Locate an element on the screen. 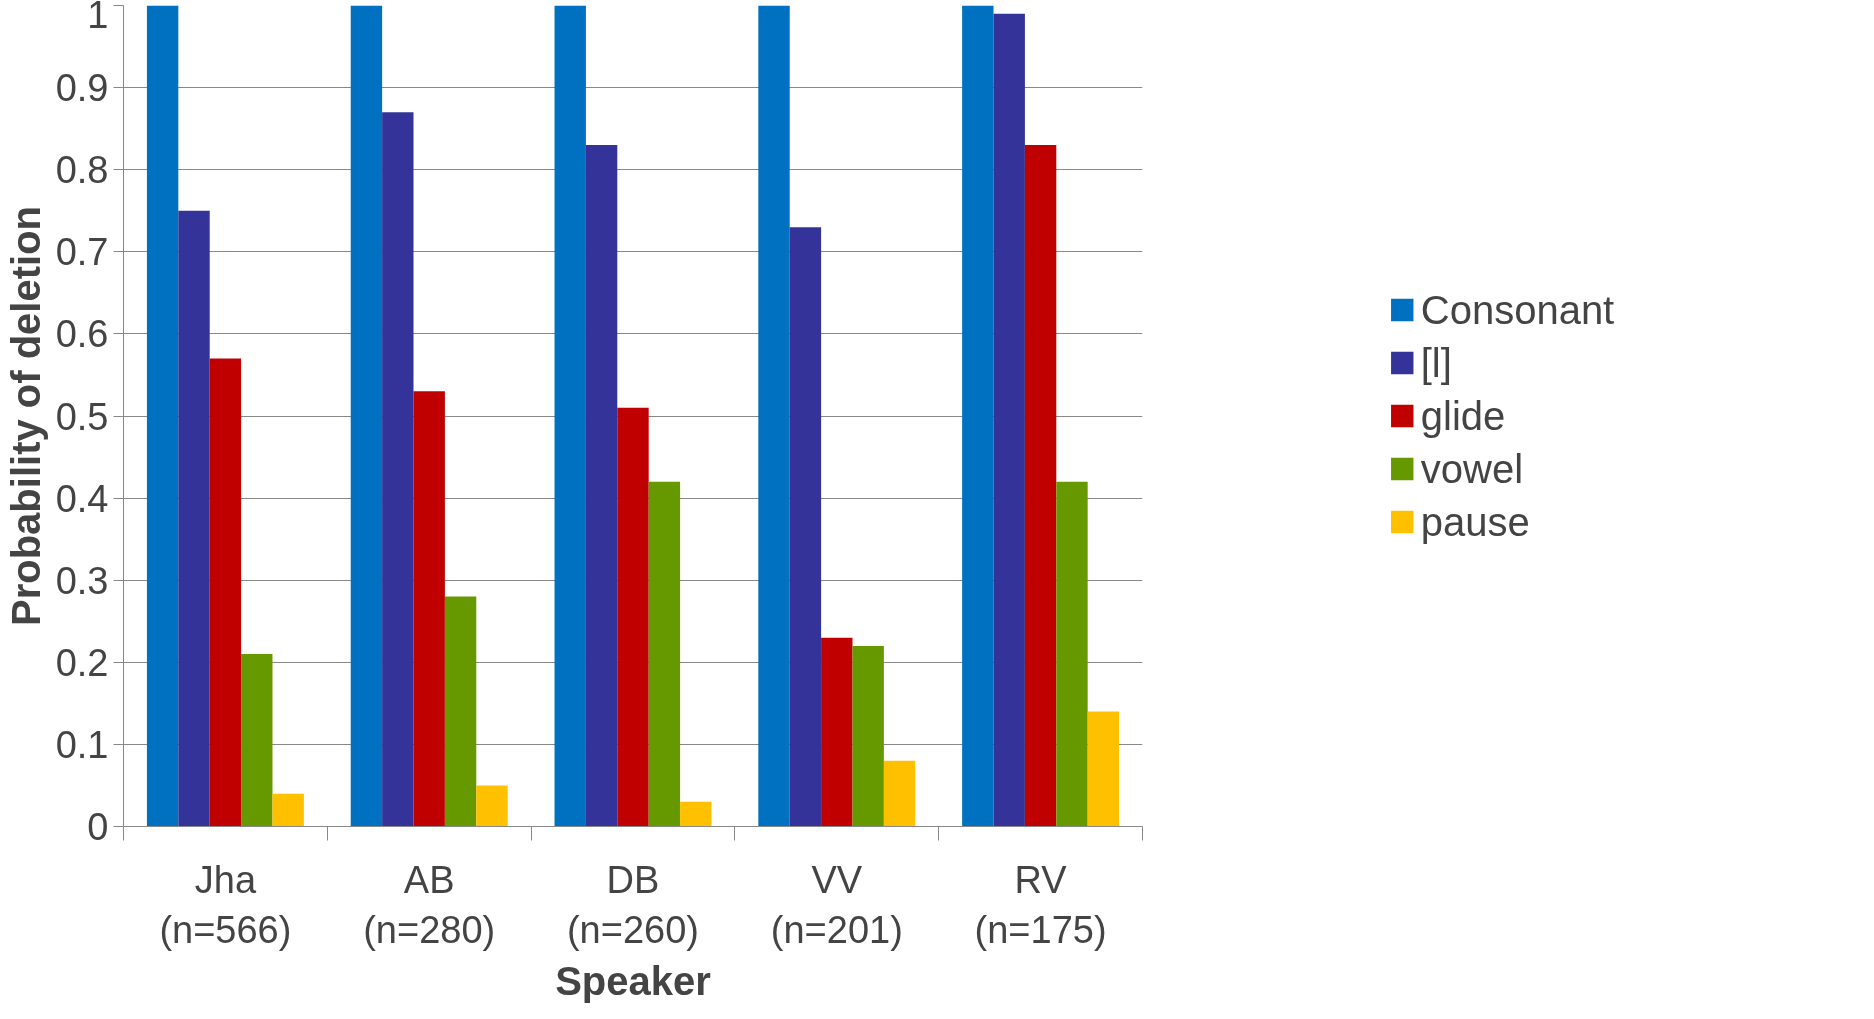 Image resolution: width=1874 pixels, height=1019 pixels. x-tick-label: RV (n=175) is located at coordinates (1040, 904).